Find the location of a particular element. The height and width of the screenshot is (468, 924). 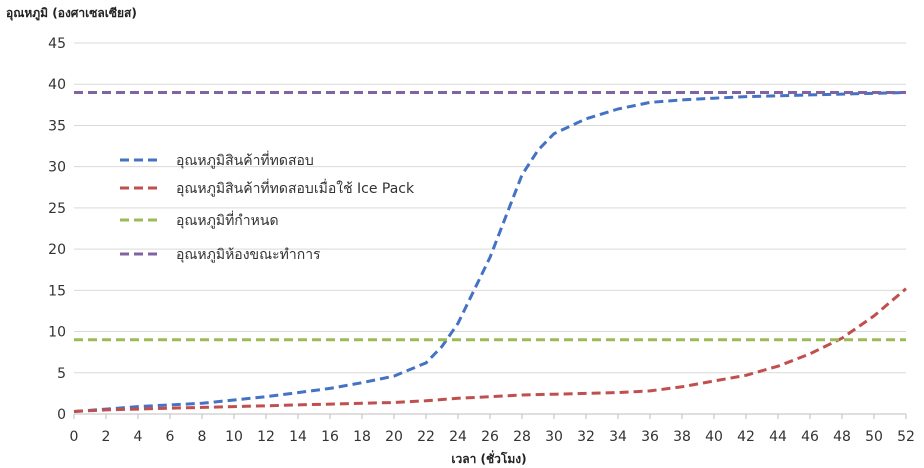

x-tick-label: 28 is located at coordinates (522, 437).